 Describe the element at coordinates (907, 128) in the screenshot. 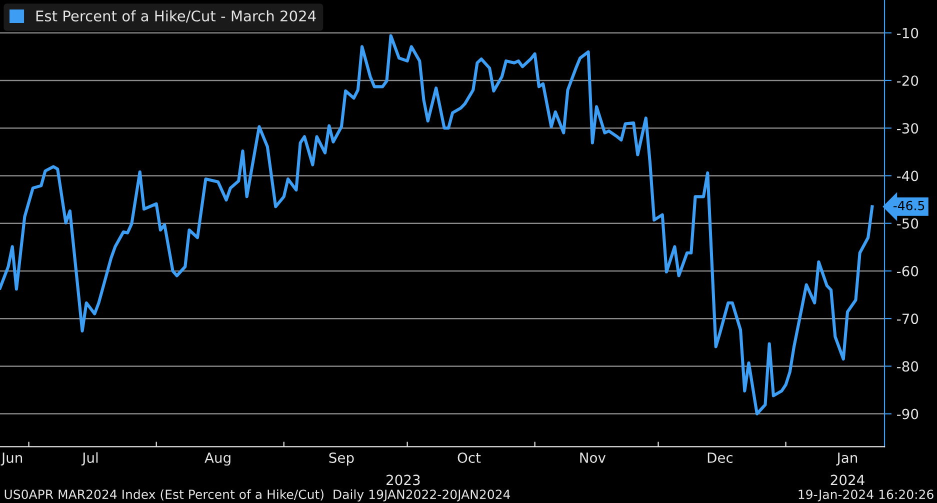

I see `y-tick-label: -30` at that location.